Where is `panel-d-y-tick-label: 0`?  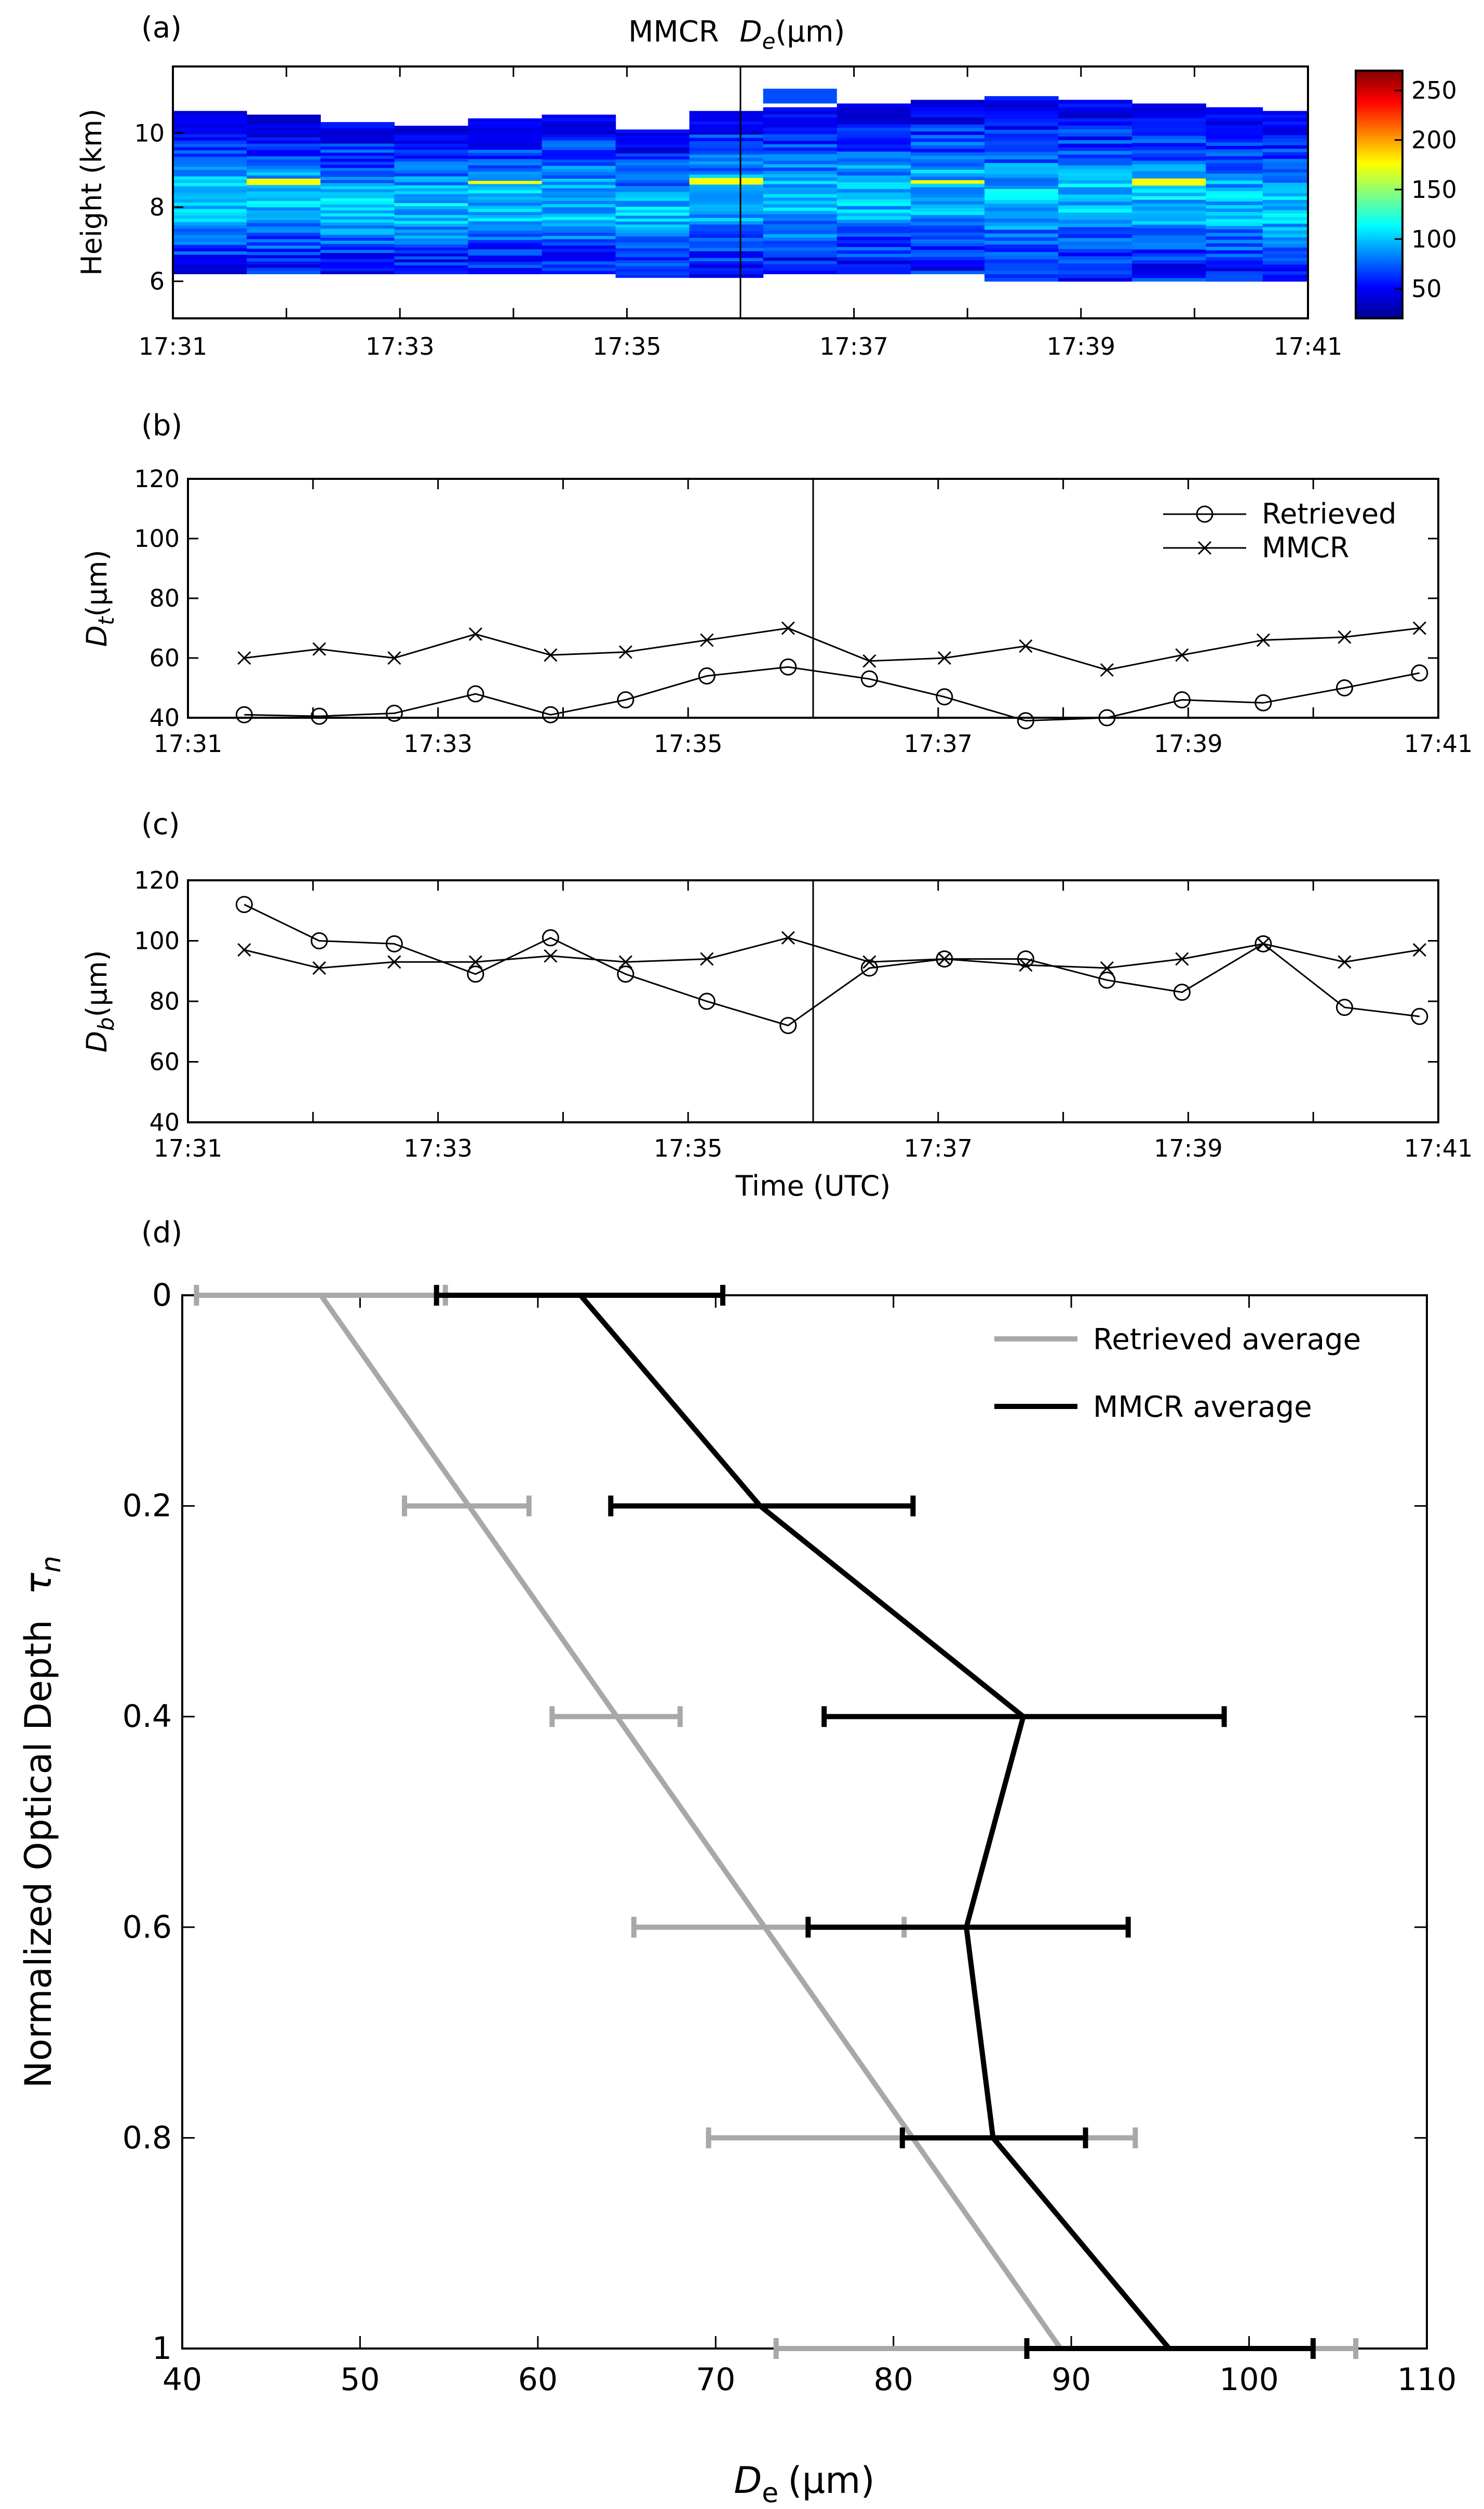 panel-d-y-tick-label: 0 is located at coordinates (162, 1295).